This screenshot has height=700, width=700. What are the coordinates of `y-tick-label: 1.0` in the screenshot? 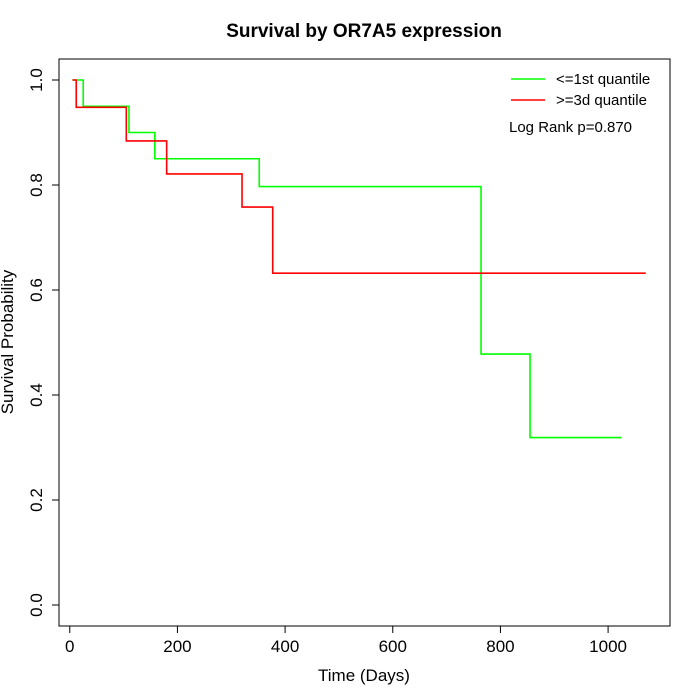 It's located at (36, 80).